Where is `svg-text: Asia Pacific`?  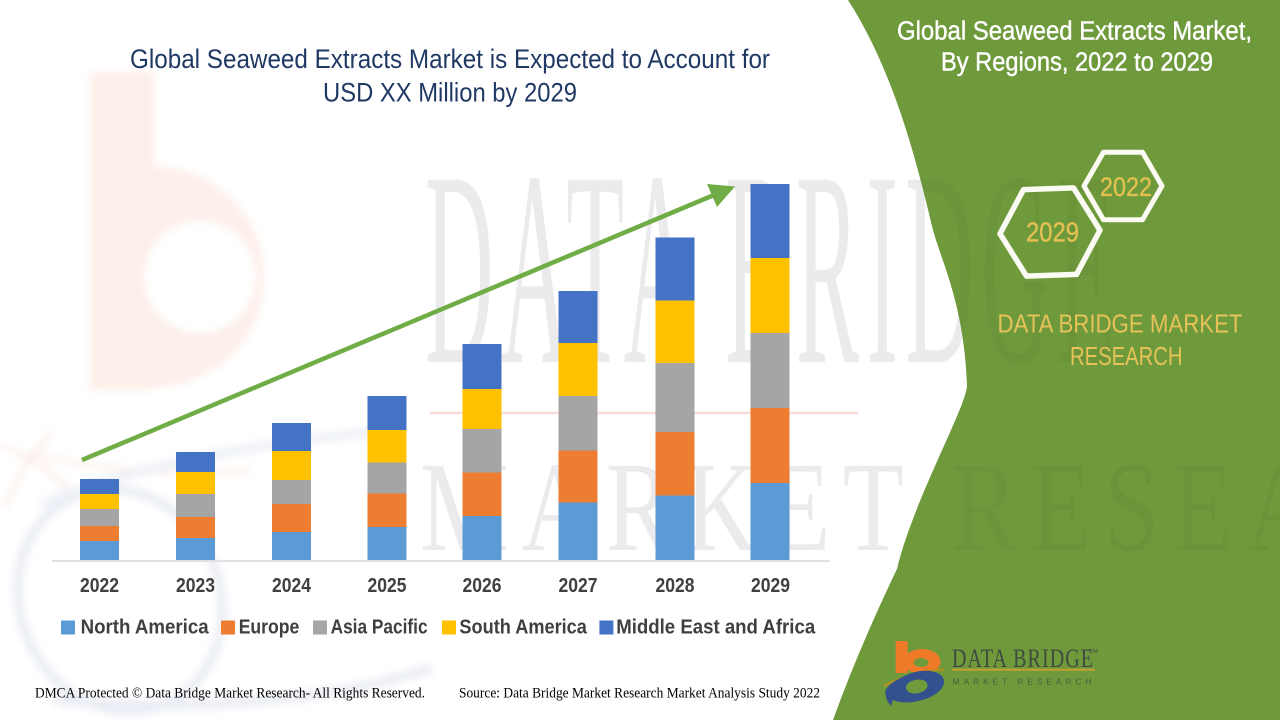
svg-text: Asia Pacific is located at coordinates (379, 628).